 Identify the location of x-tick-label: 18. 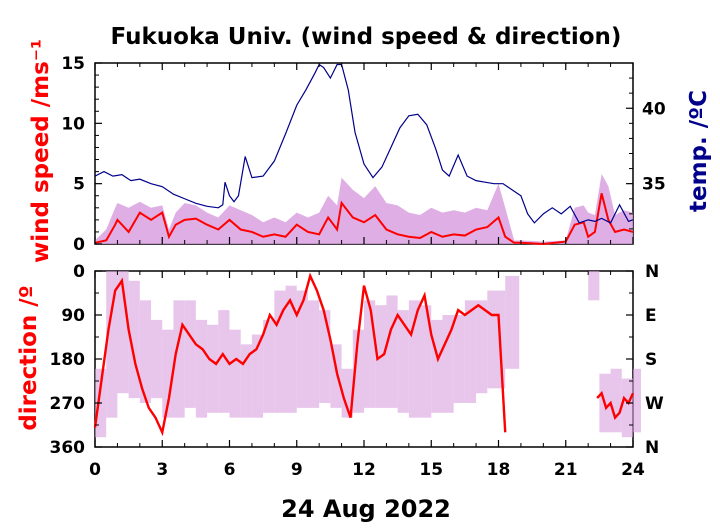
(499, 470).